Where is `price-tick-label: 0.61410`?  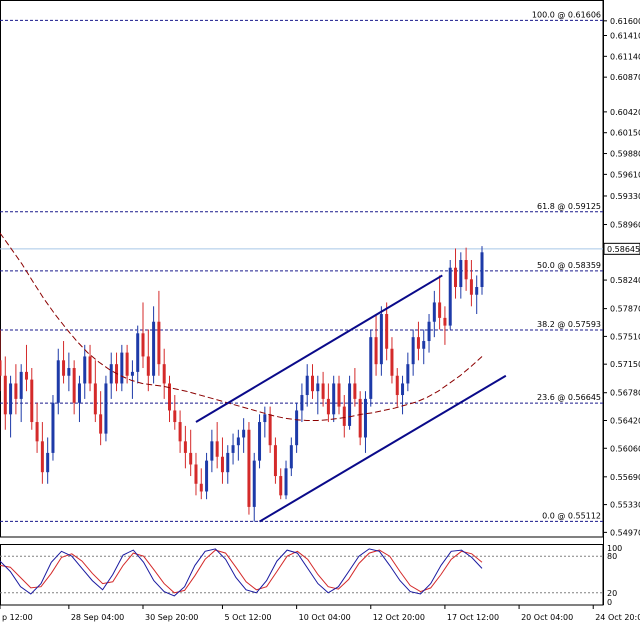 price-tick-label: 0.61410 is located at coordinates (625, 35).